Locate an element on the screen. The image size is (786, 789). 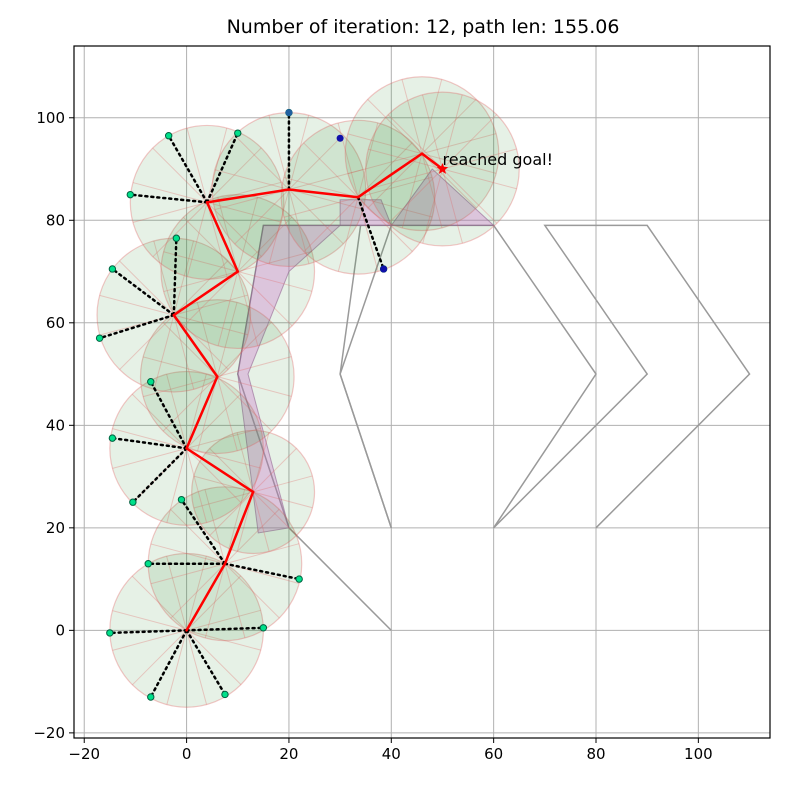
y-tick-label: 100 is located at coordinates (50, 118).